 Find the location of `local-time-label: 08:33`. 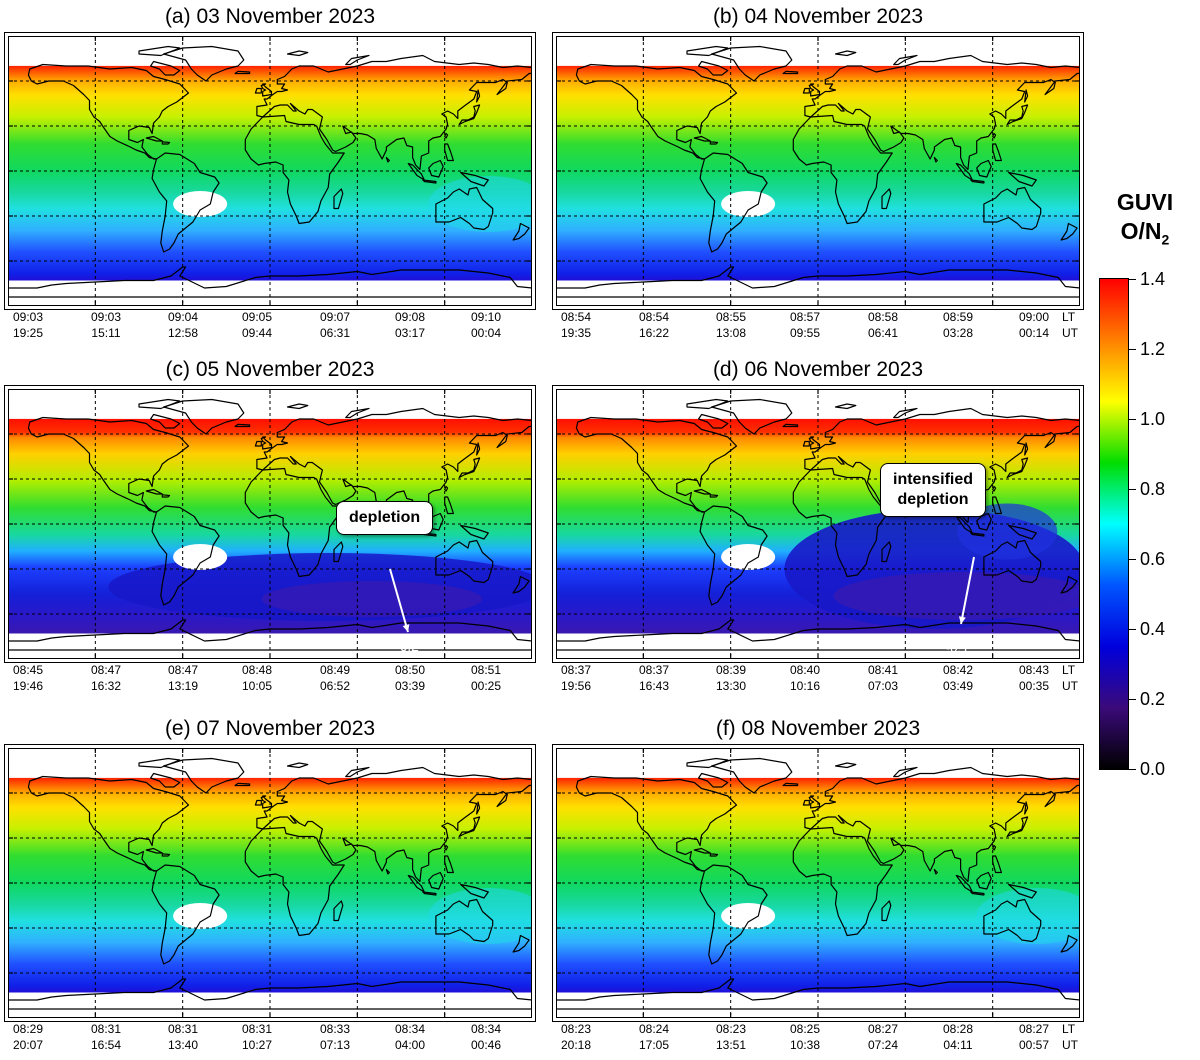

local-time-label: 08:33 is located at coordinates (335, 1029).